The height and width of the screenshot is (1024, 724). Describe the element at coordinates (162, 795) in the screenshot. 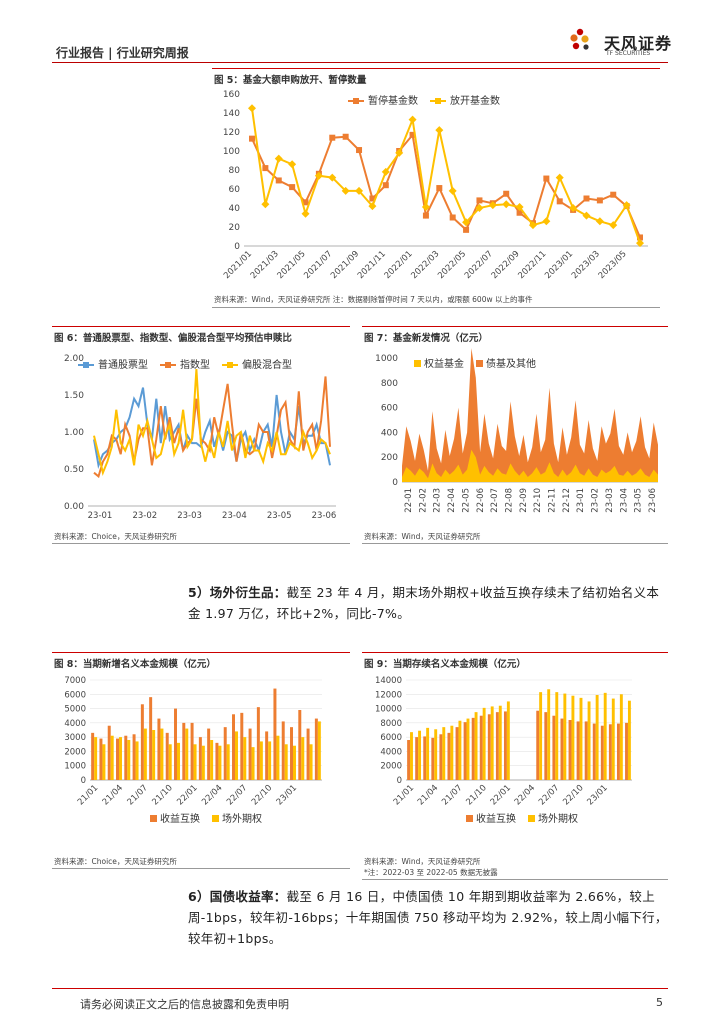

I see `x-tick-label: 21/10` at that location.